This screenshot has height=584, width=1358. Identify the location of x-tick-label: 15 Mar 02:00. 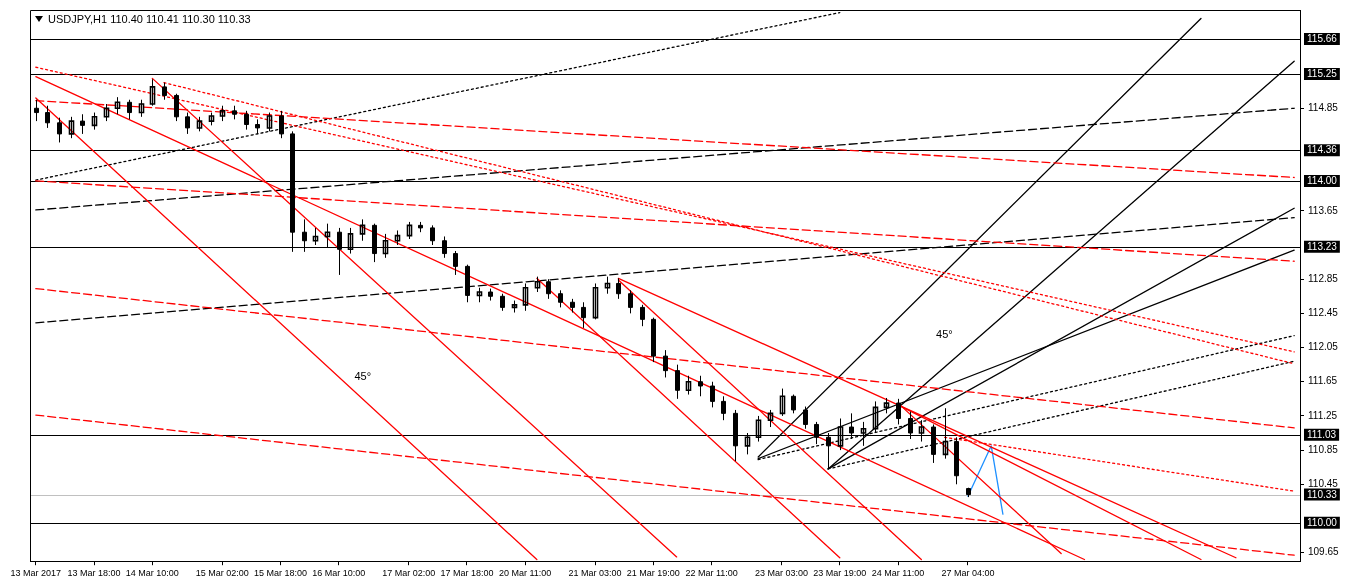
(222, 573).